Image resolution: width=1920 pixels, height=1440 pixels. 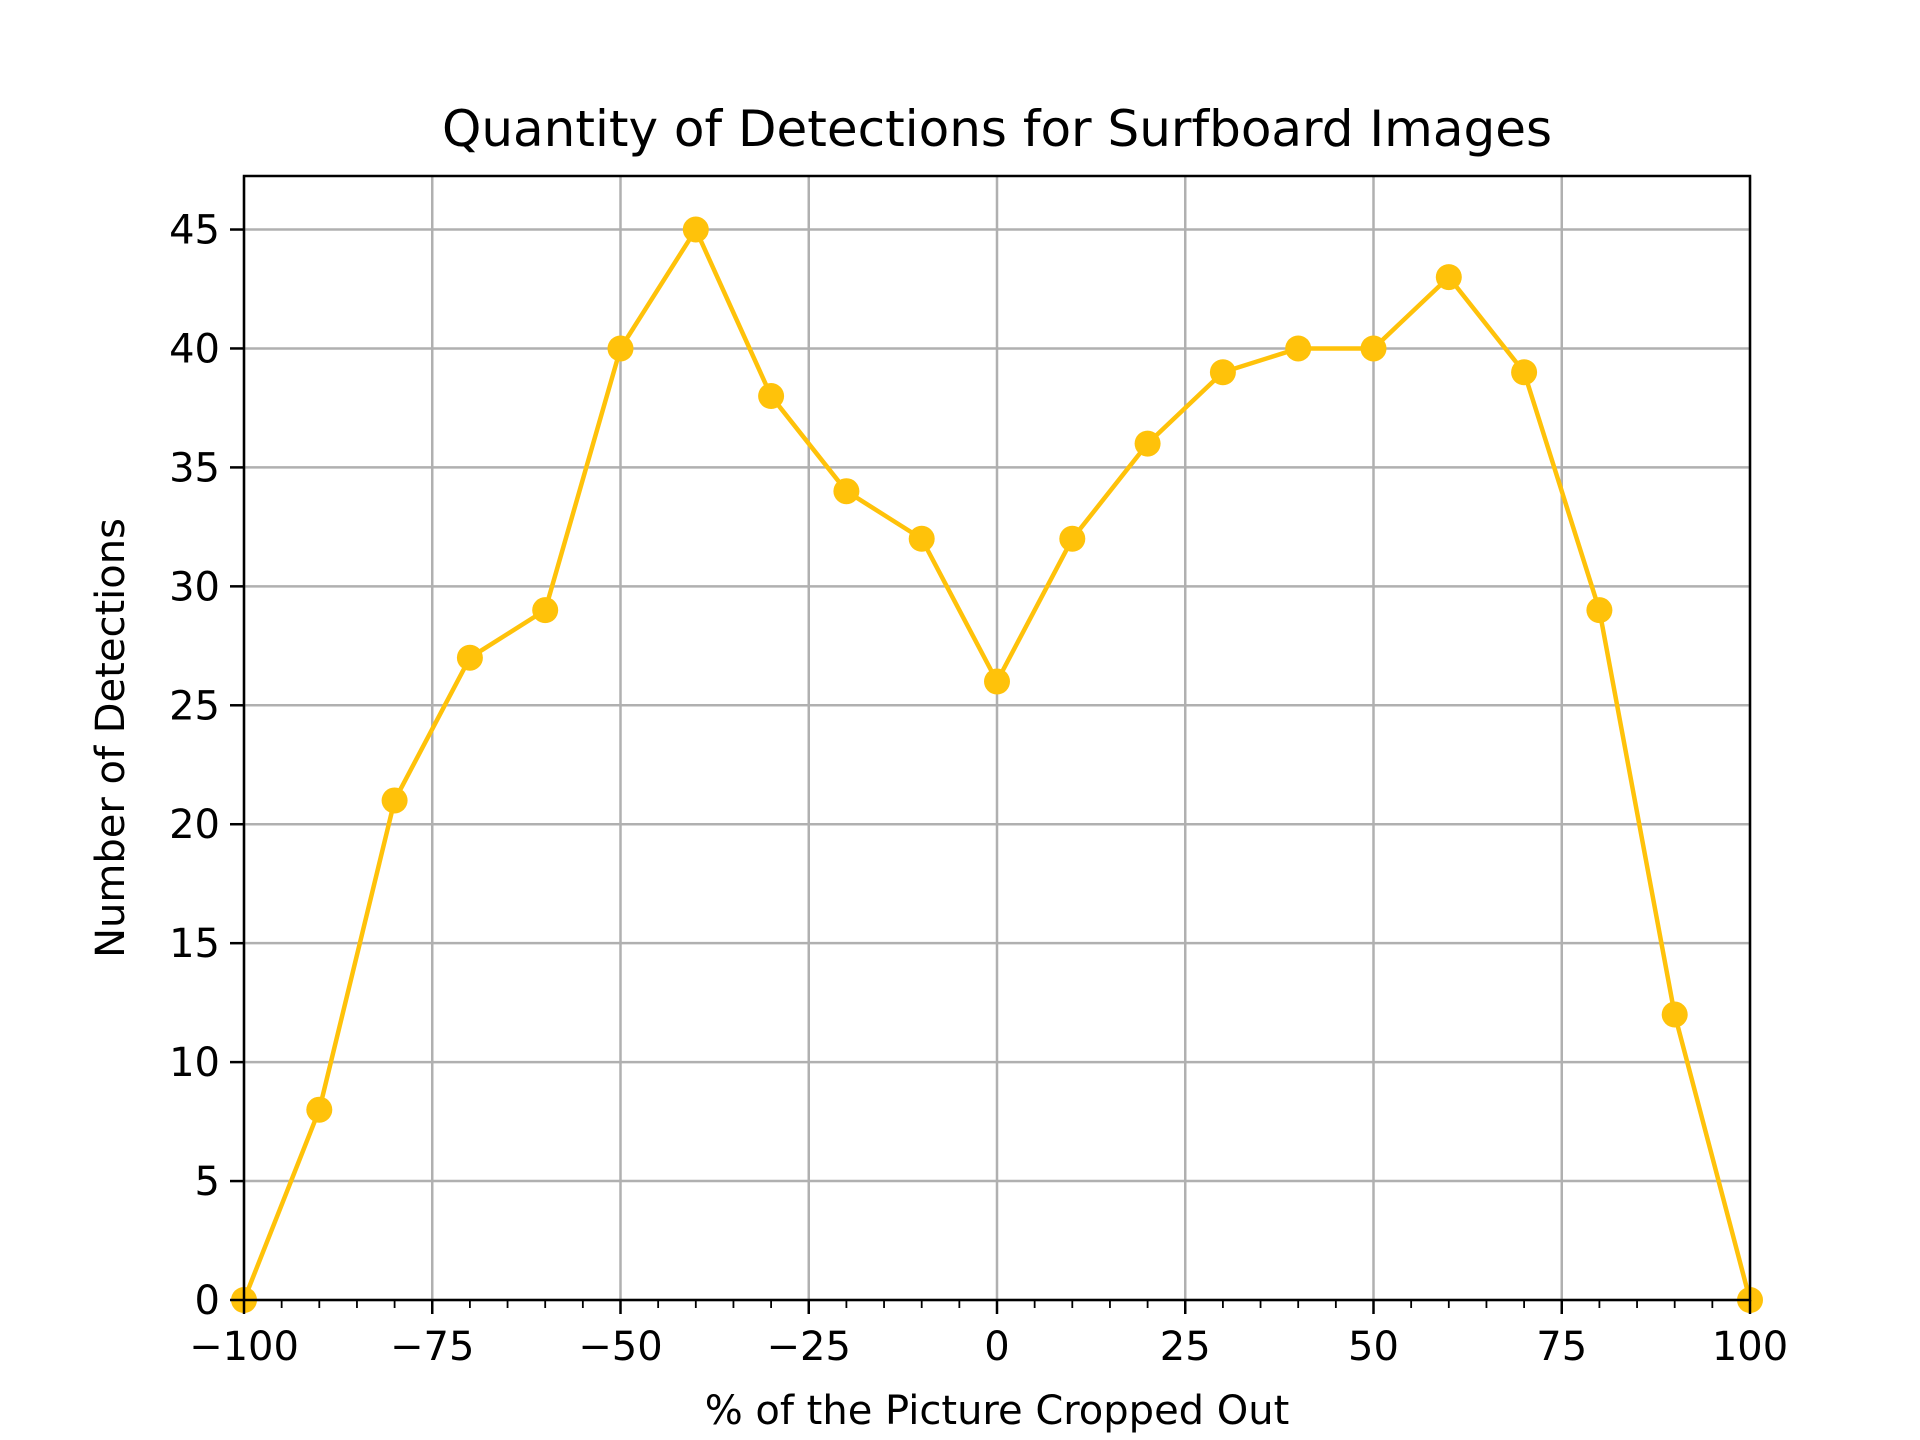 I want to click on y-tick-label: 25, so click(x=194, y=706).